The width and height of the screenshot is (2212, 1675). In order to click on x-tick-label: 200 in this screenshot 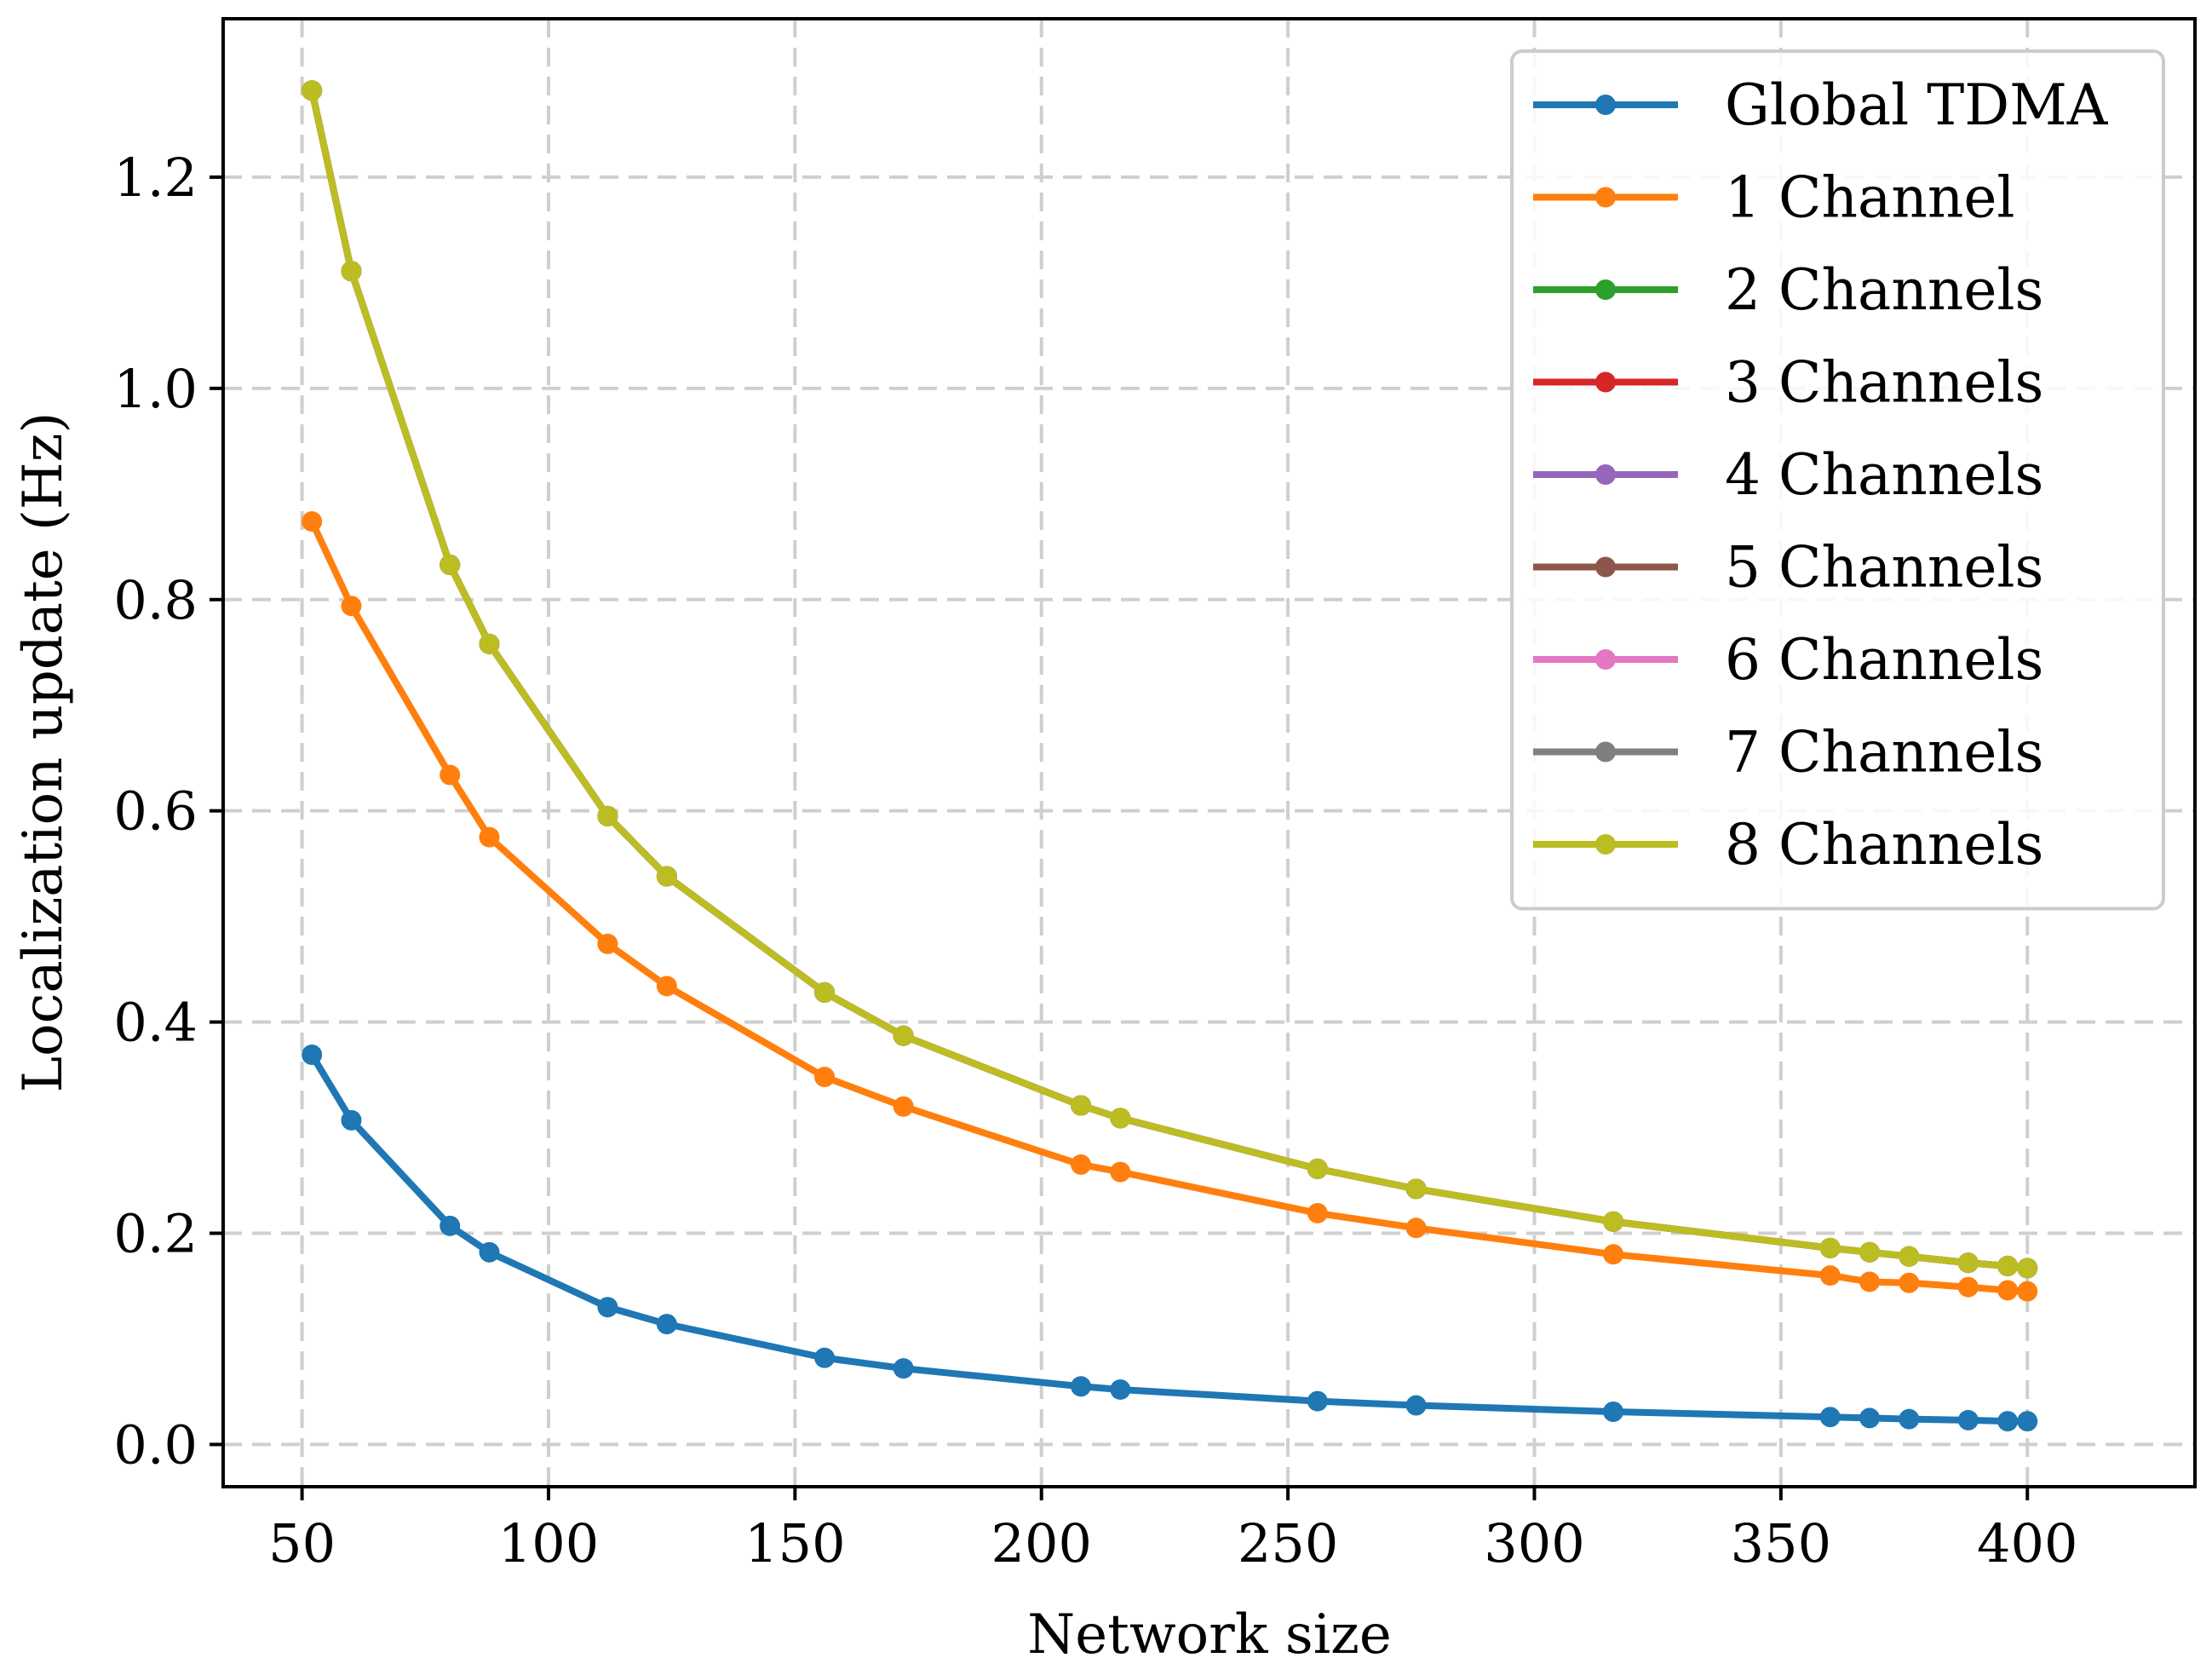, I will do `click(1041, 1543)`.